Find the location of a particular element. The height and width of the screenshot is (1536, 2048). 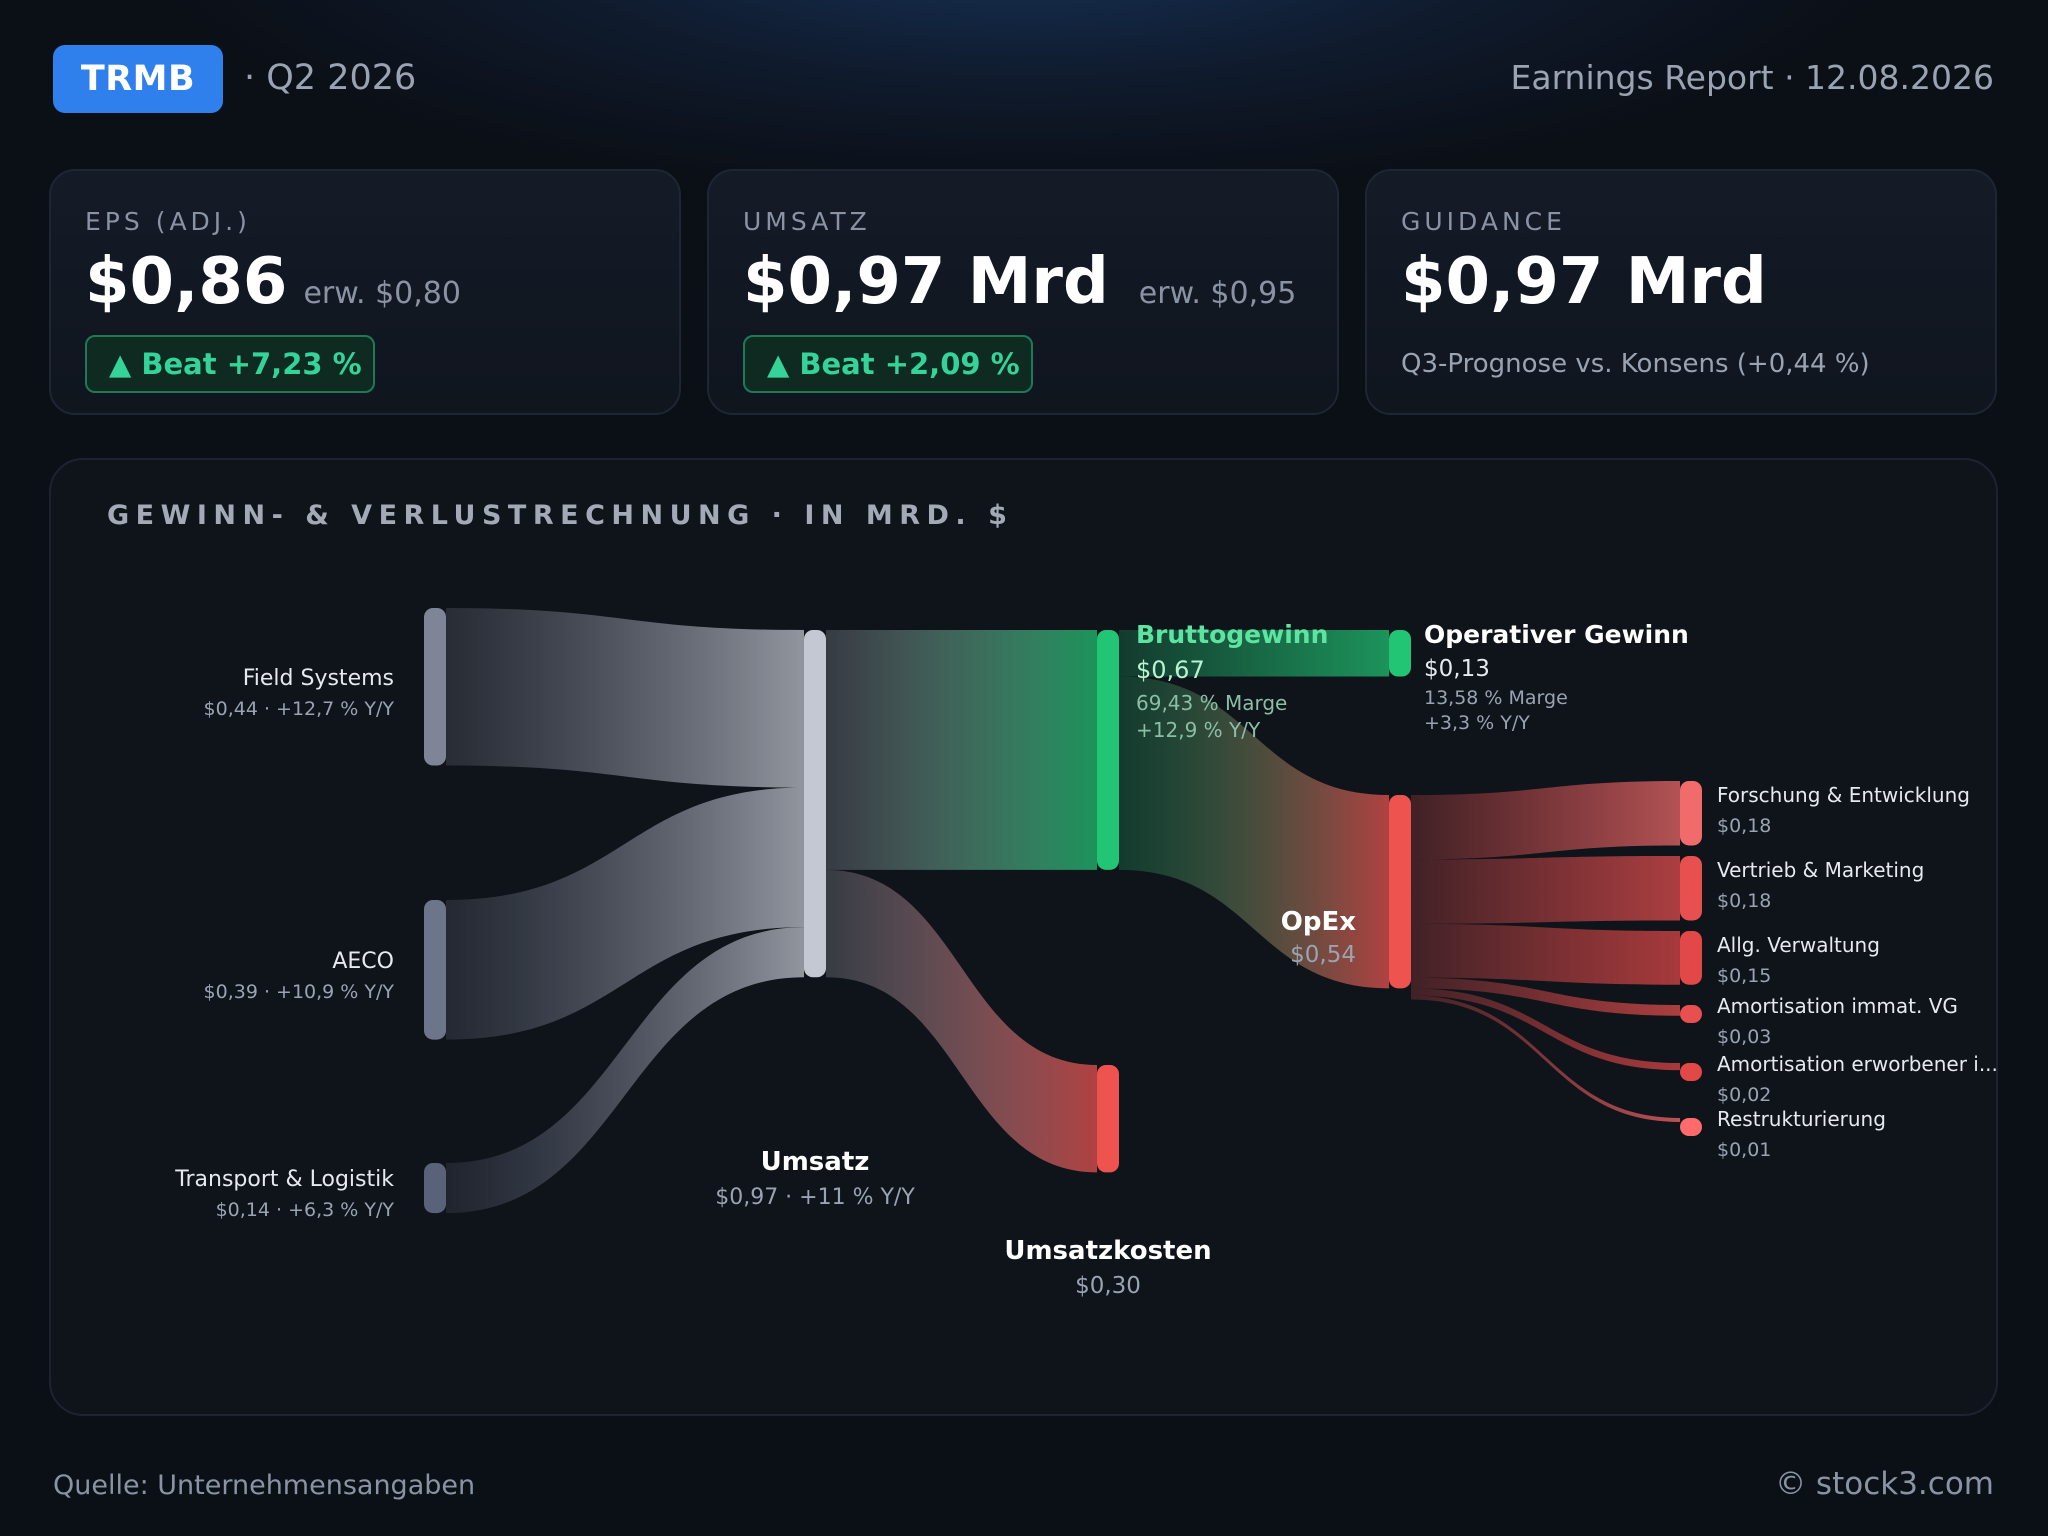

sankey-link-field-umsatz is located at coordinates (625, 698).